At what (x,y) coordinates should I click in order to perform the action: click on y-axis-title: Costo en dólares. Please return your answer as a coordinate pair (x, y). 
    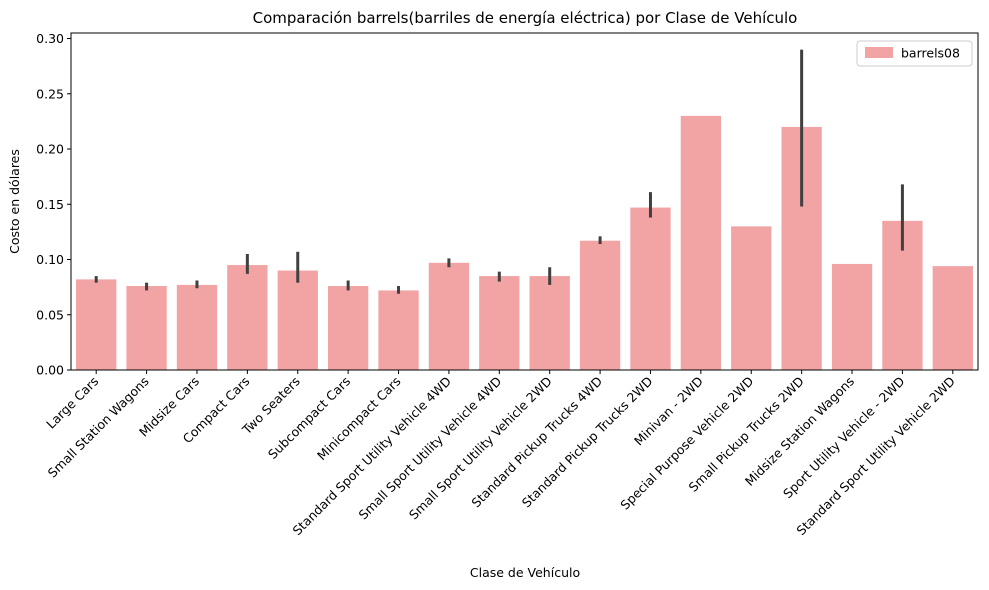
    Looking at the image, I should click on (14, 201).